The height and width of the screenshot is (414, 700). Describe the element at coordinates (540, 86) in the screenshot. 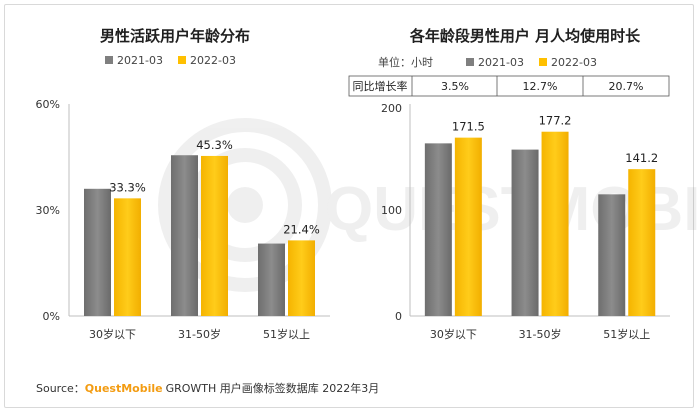

I see `growth-cell-31-50: 12.7%` at that location.